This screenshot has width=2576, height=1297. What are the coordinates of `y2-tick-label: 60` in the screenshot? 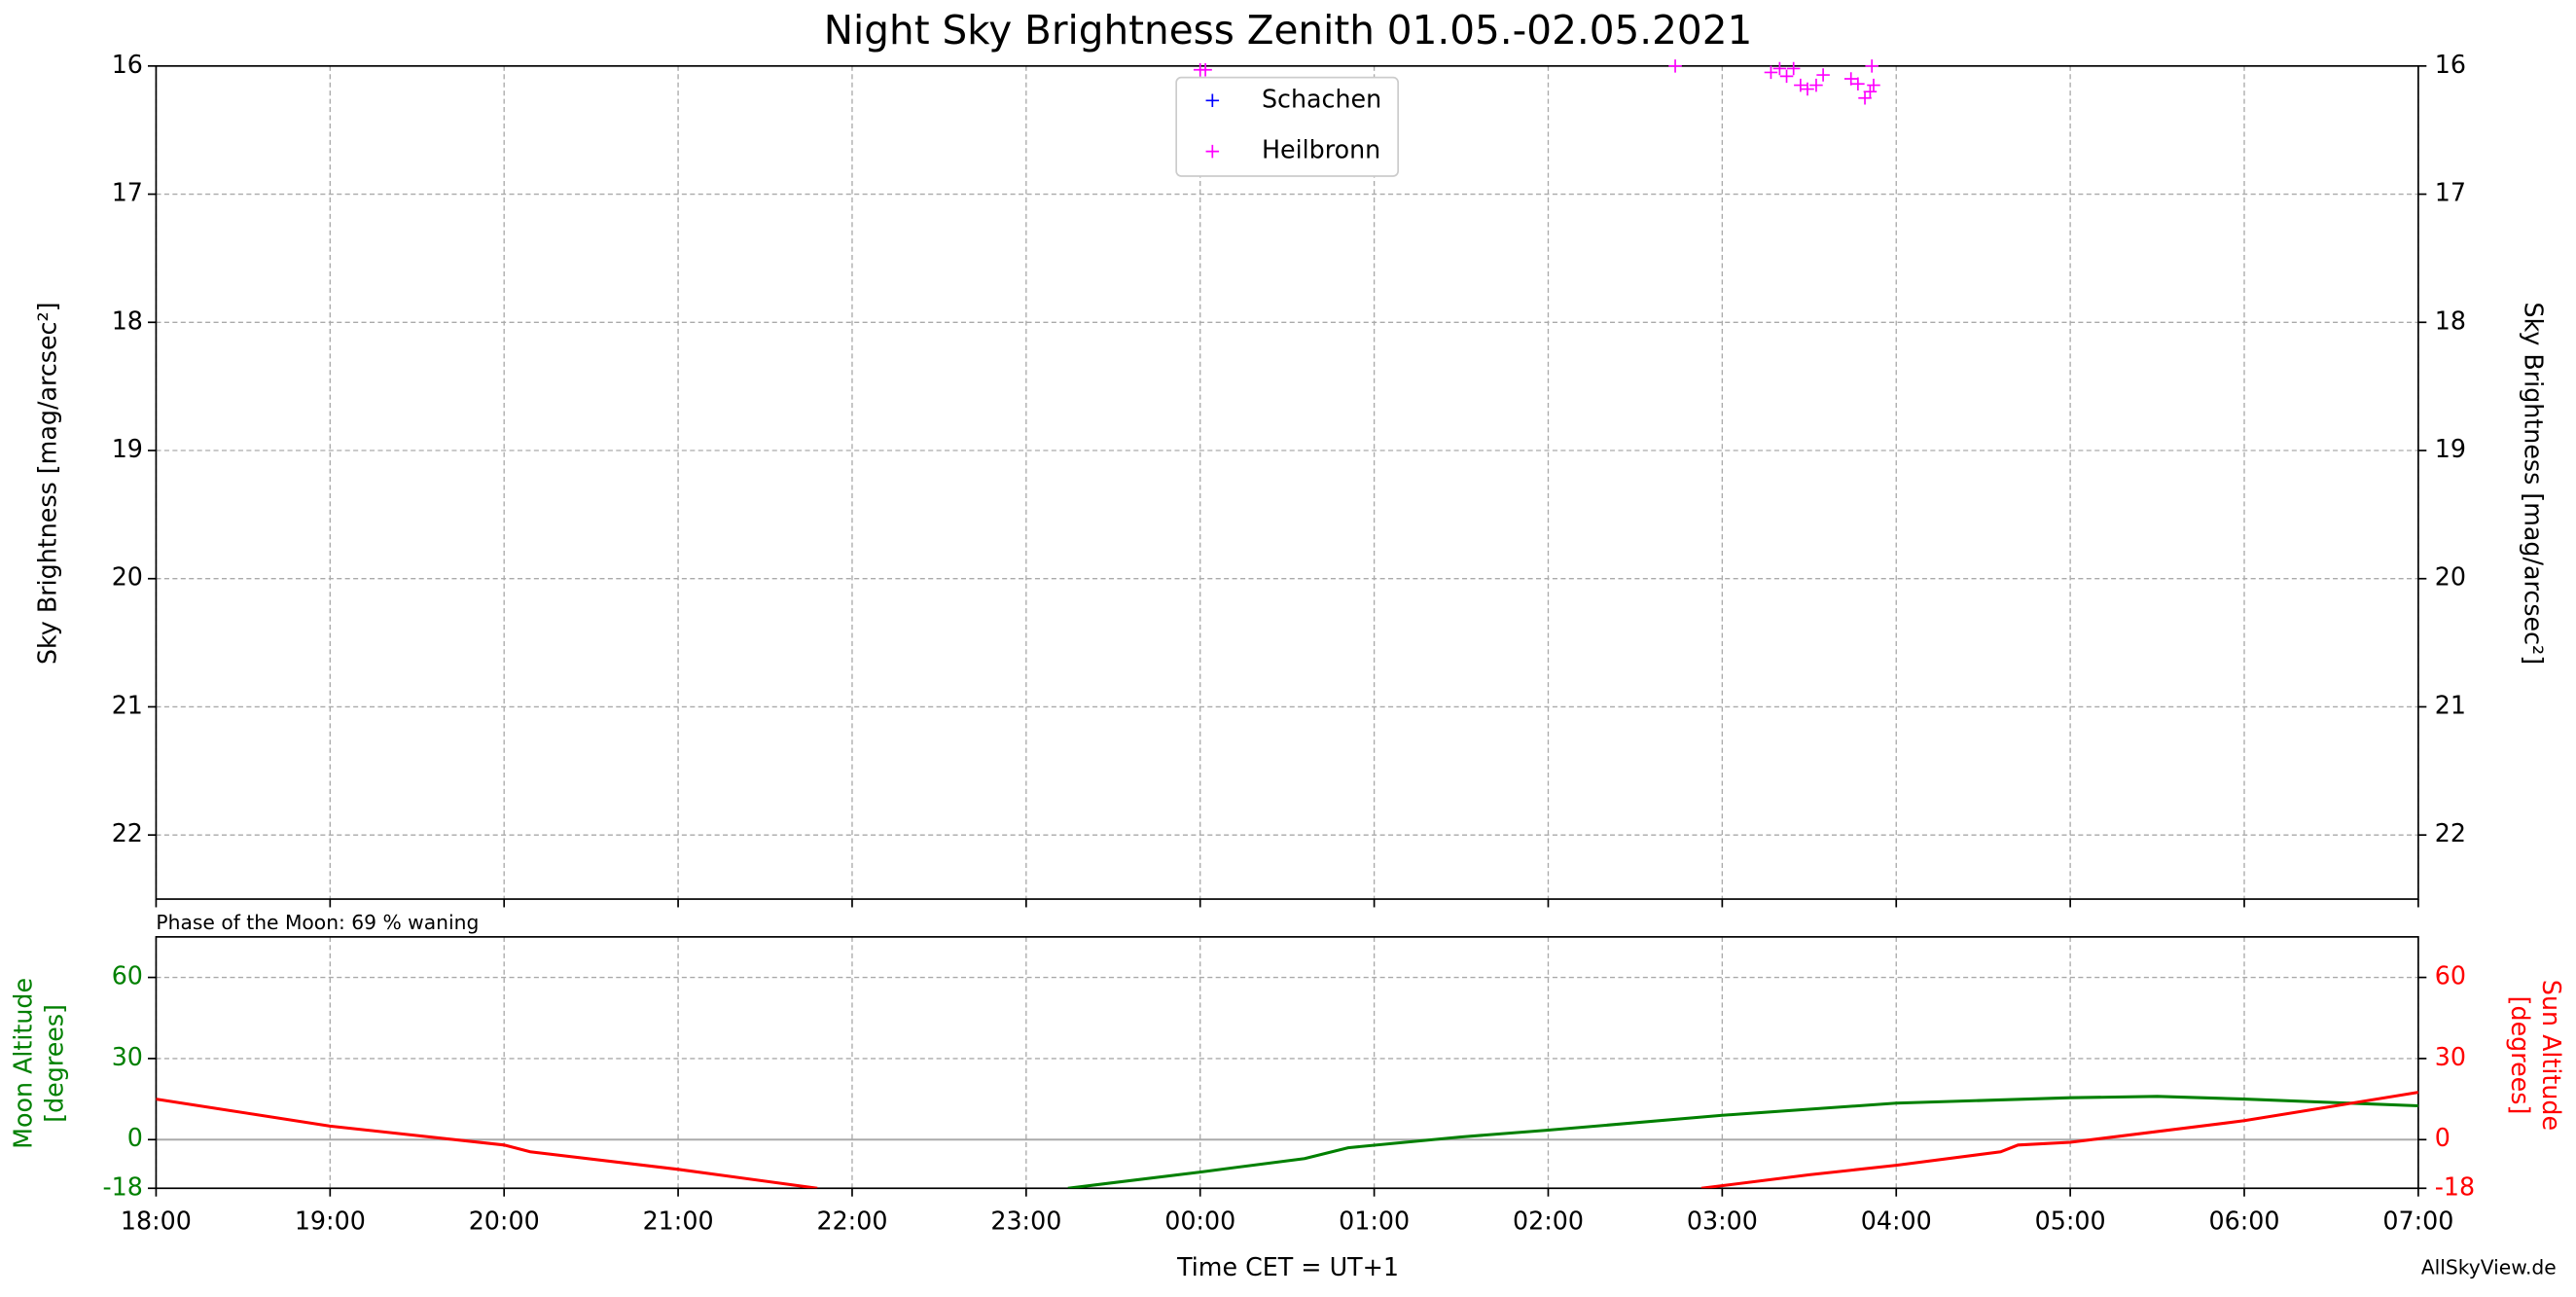 It's located at (2450, 976).